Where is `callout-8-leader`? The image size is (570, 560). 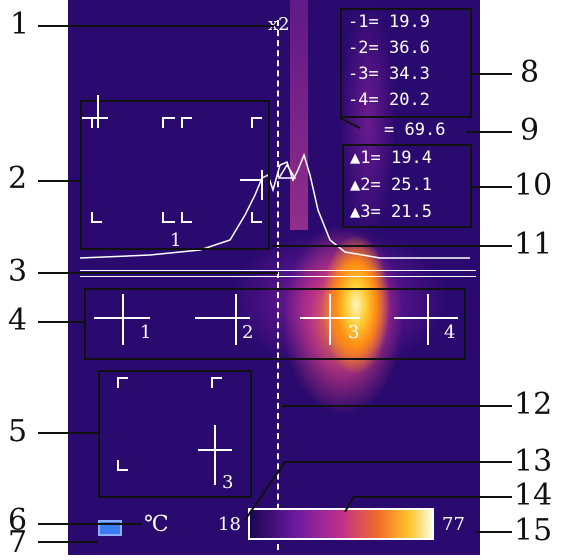 callout-8-leader is located at coordinates (492, 74).